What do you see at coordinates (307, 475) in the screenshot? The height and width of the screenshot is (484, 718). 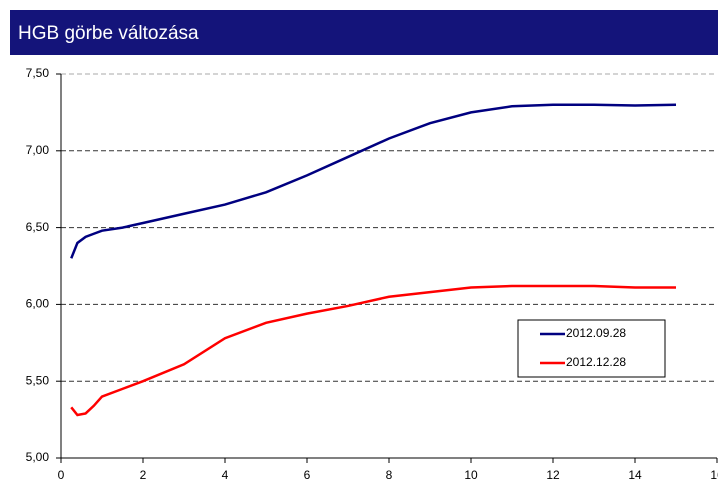 I see `x-tick-label: 6` at bounding box center [307, 475].